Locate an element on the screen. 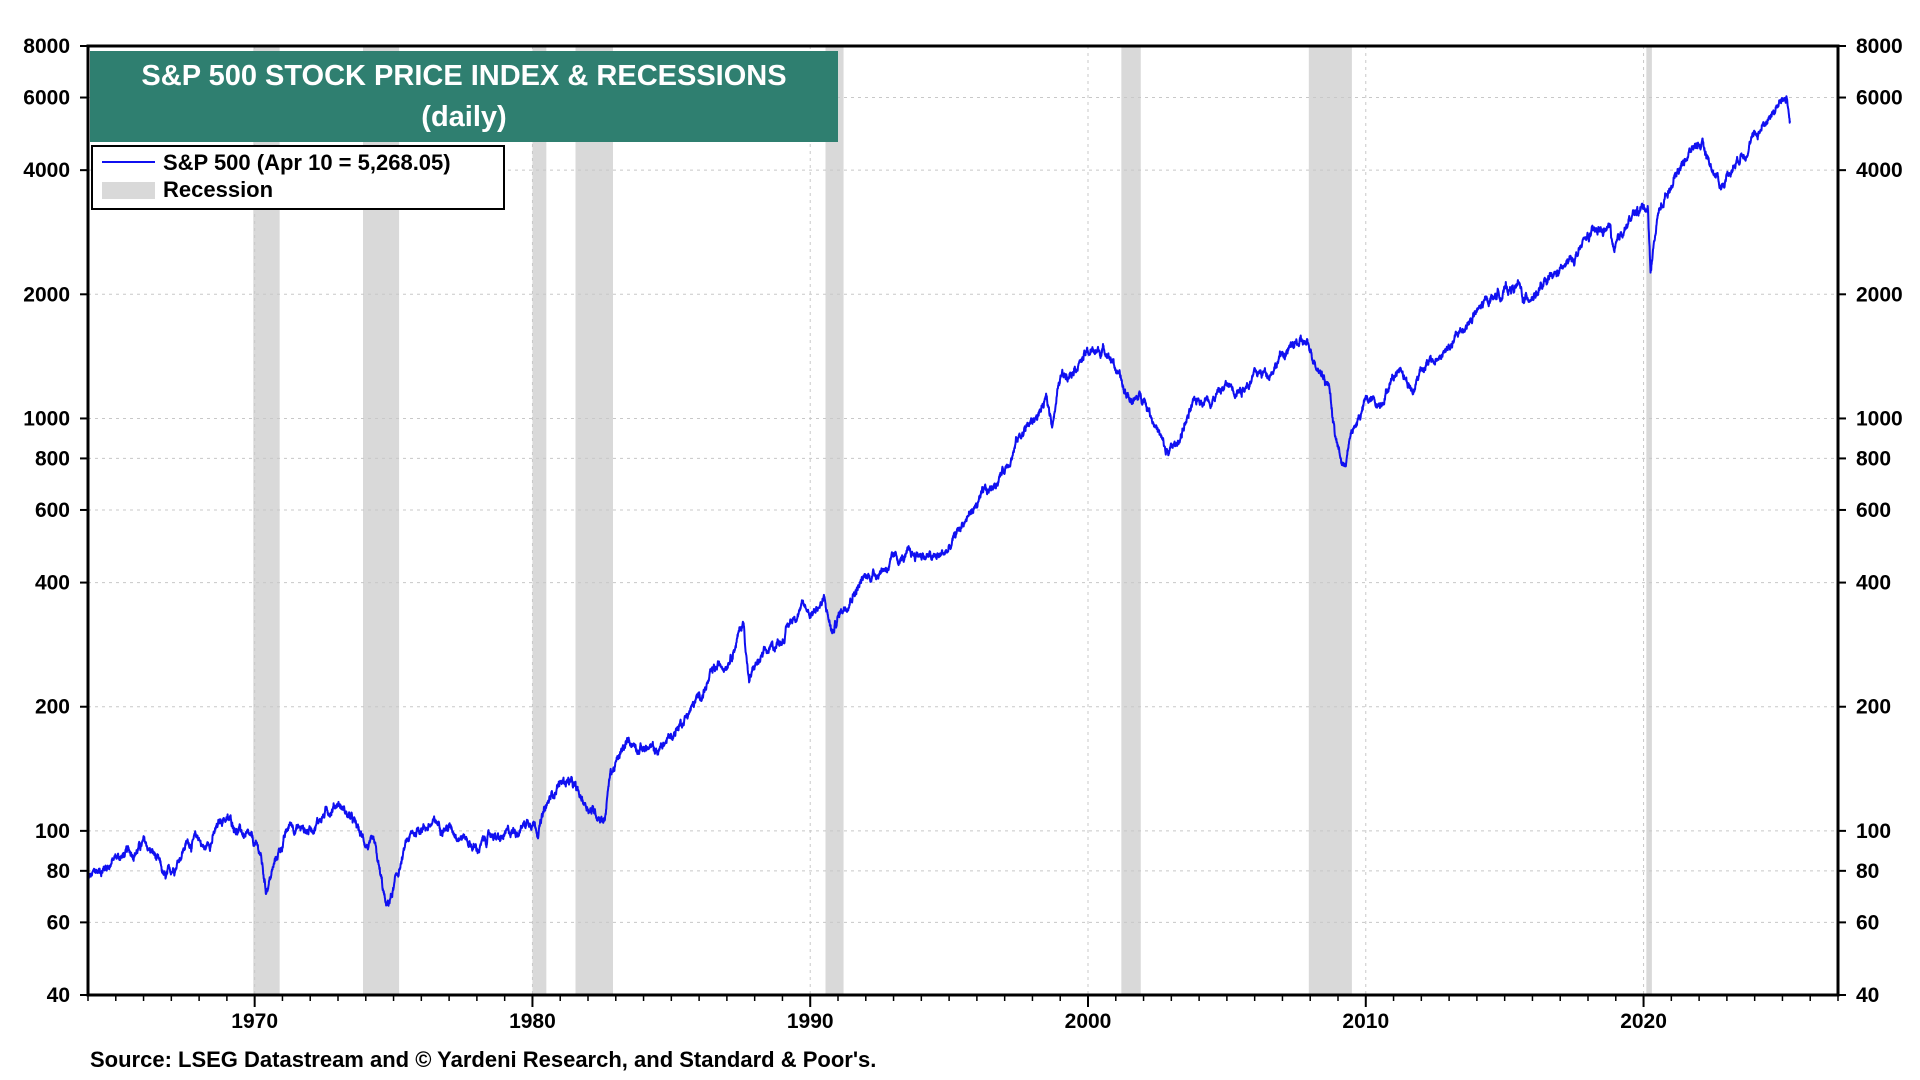 The height and width of the screenshot is (1080, 1920). y-tick-label-right: 1000 is located at coordinates (1879, 418).